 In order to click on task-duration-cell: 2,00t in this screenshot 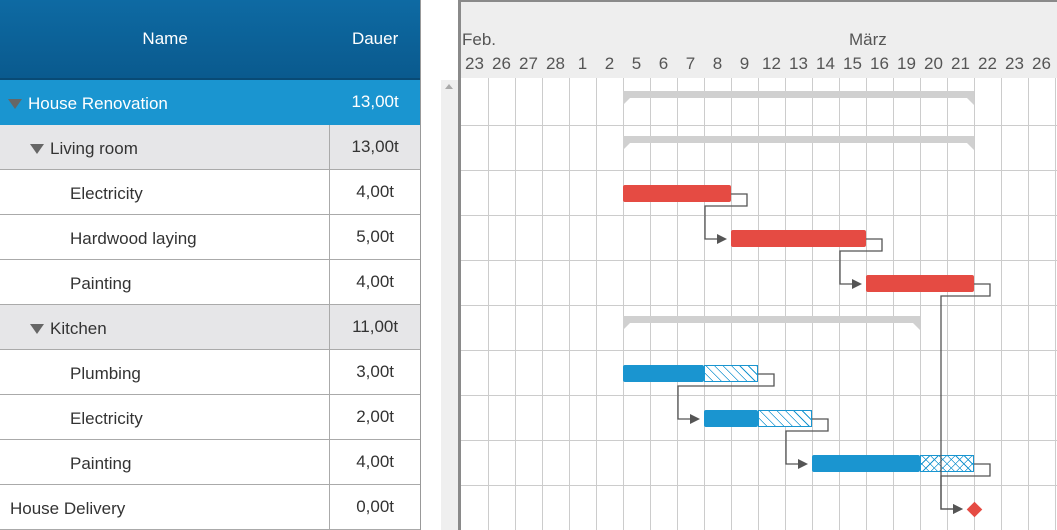, I will do `click(375, 416)`.